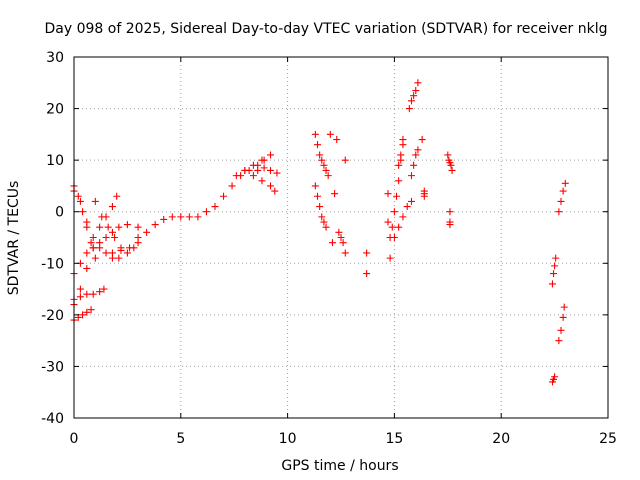 The height and width of the screenshot is (480, 640). Describe the element at coordinates (339, 466) in the screenshot. I see `x-axis-label: GPS time / hours` at that location.